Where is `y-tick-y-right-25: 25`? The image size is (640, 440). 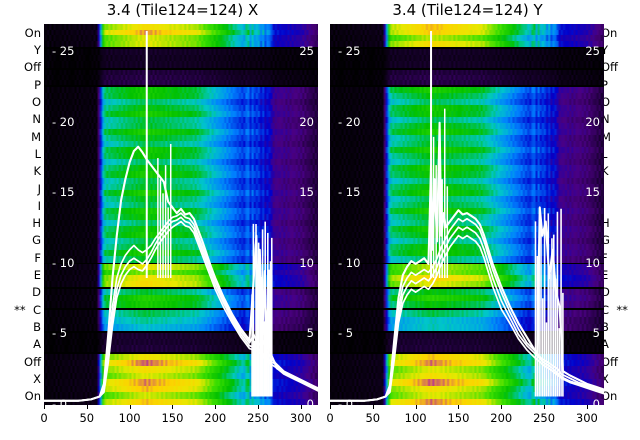
y-tick-y-right-25: 25 is located at coordinates (592, 51).